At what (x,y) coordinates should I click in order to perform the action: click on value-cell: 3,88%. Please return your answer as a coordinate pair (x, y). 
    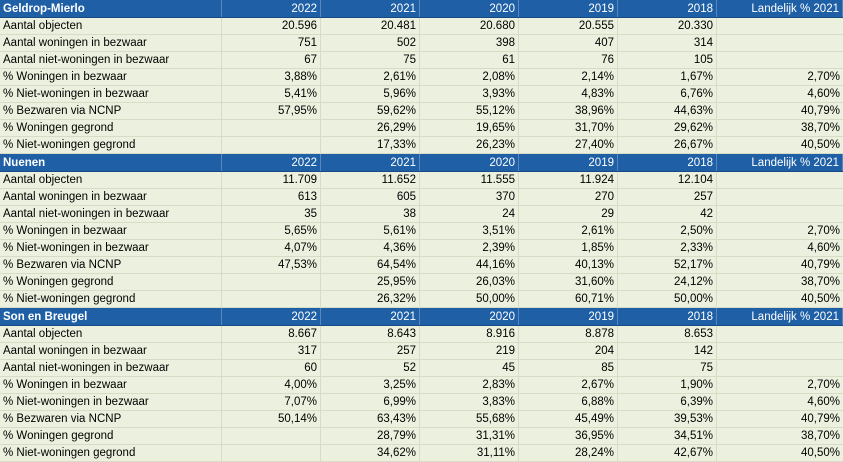
    Looking at the image, I should click on (271, 77).